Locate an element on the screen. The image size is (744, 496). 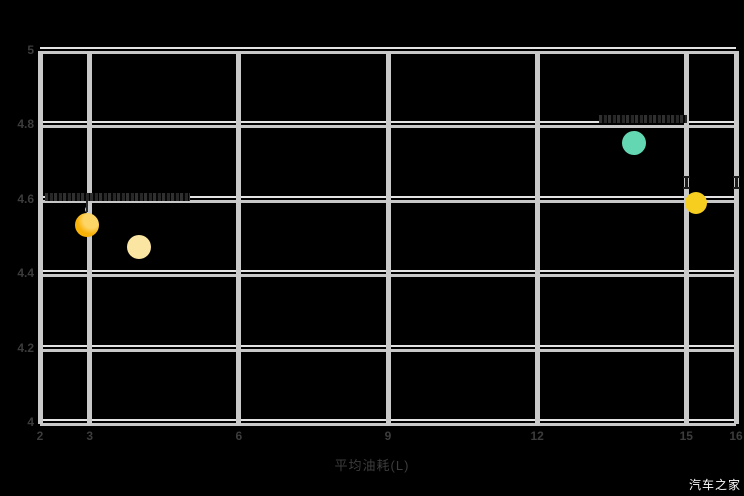
left-annotation-text is located at coordinates (117, 196).